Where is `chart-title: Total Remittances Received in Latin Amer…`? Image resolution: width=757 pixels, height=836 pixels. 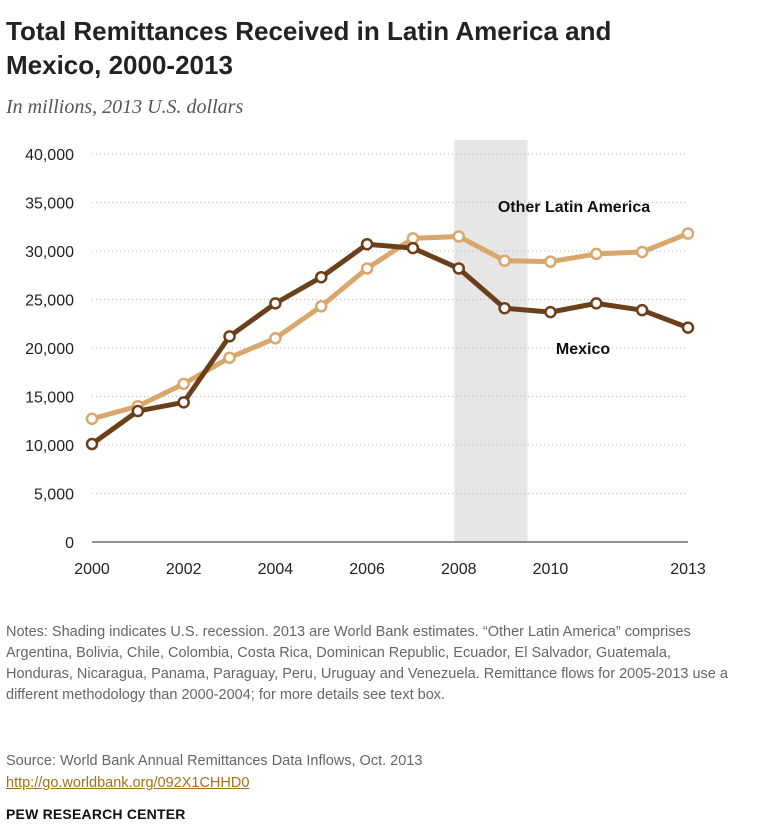
chart-title: Total Remittances Received in Latin Amer… is located at coordinates (309, 48).